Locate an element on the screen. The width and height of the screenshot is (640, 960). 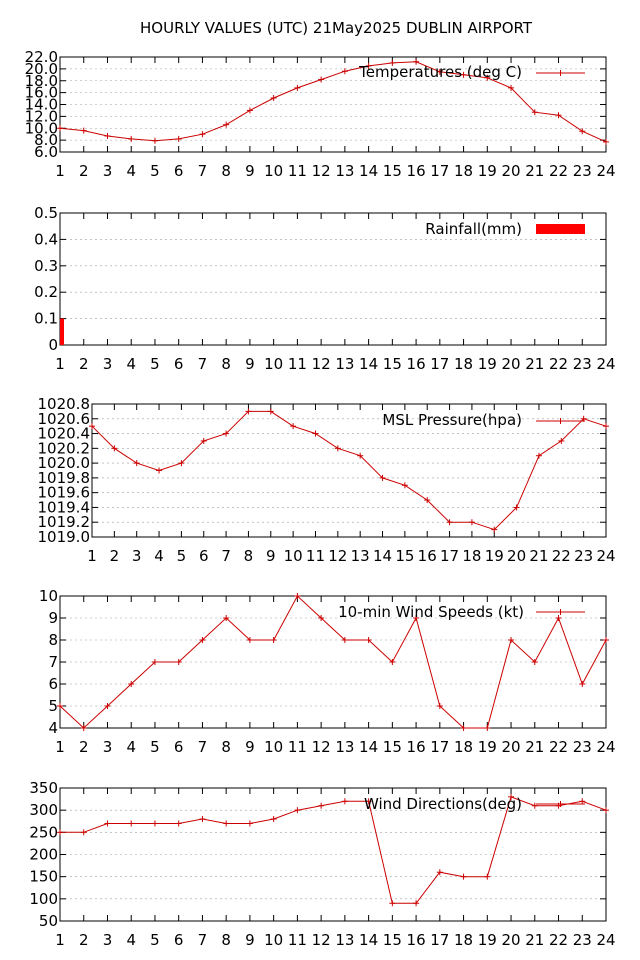
wind-speed-legend-label: 10-min Wind Speeds (kt) is located at coordinates (431, 612).